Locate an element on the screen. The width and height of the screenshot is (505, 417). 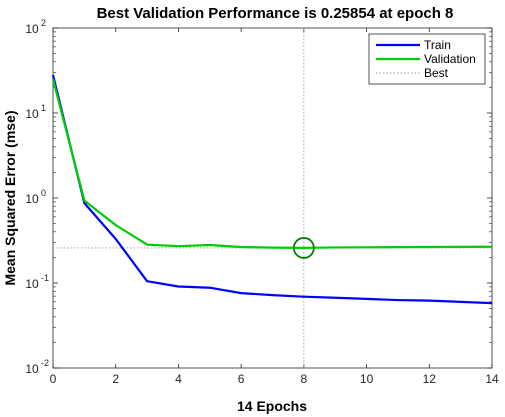
y-tick-exponent: -1 is located at coordinates (45, 278).